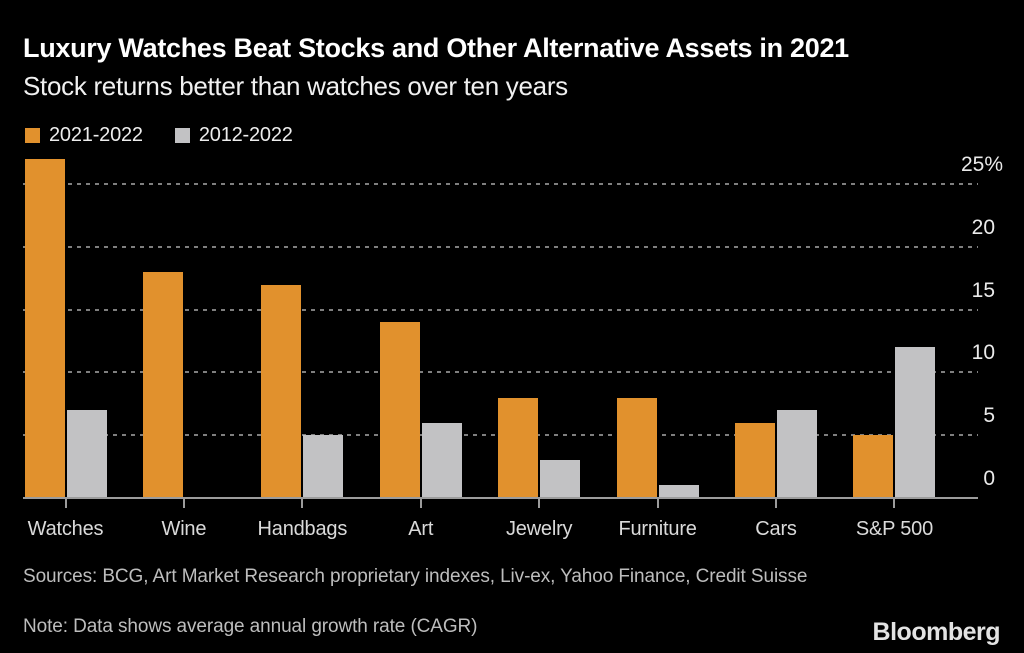 The image size is (1024, 653). What do you see at coordinates (936, 632) in the screenshot?
I see `bloomberg-logo: Bloomberg` at bounding box center [936, 632].